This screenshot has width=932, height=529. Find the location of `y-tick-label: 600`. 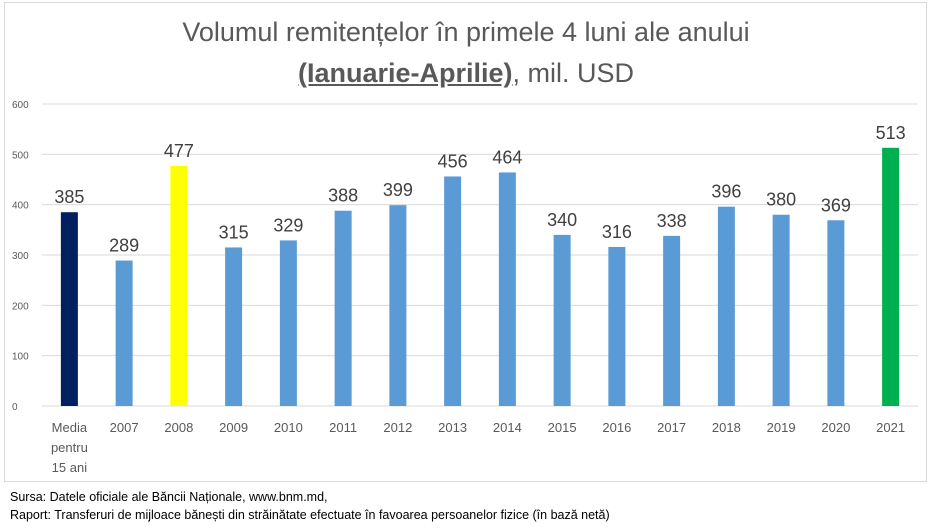

y-tick-label: 600 is located at coordinates (20, 105).